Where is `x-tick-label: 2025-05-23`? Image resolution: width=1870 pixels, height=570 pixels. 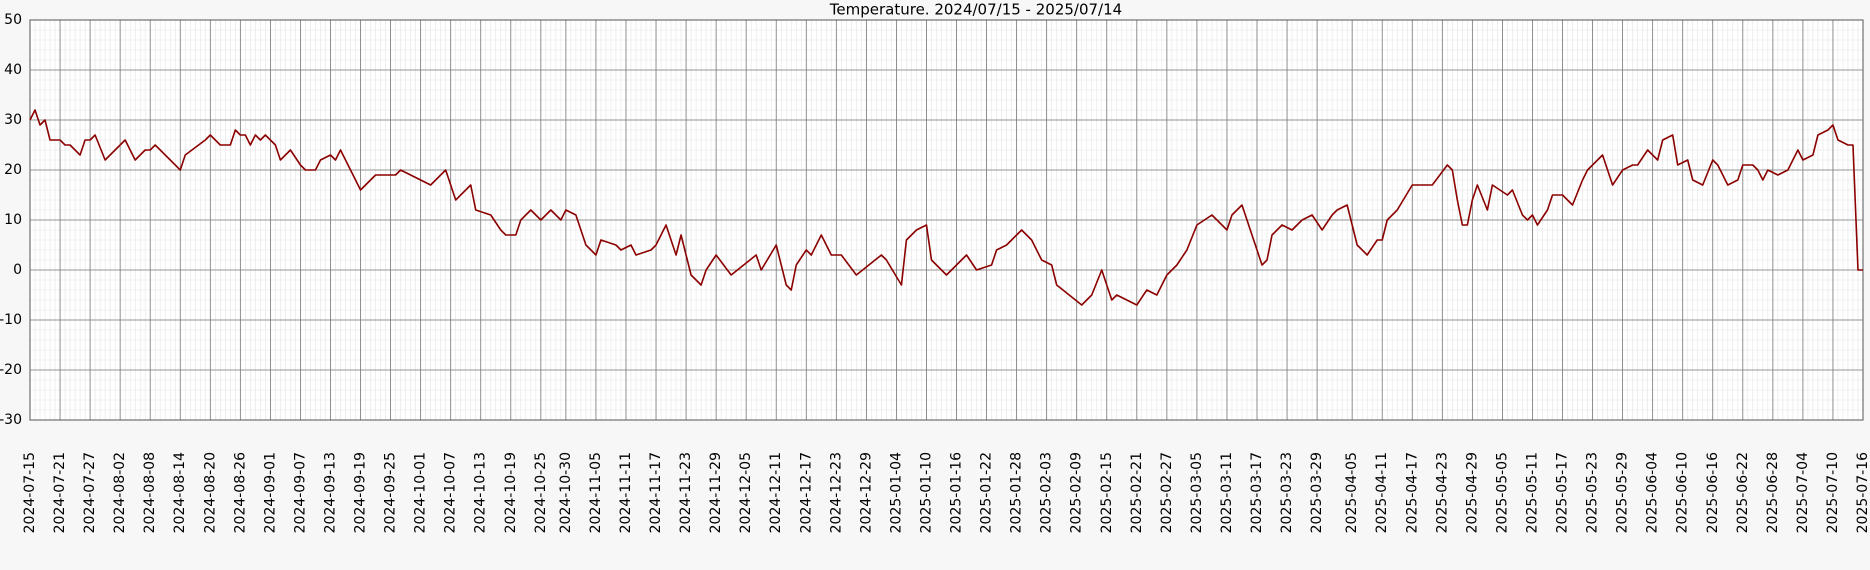 x-tick-label: 2025-05-23 is located at coordinates (1593, 492).